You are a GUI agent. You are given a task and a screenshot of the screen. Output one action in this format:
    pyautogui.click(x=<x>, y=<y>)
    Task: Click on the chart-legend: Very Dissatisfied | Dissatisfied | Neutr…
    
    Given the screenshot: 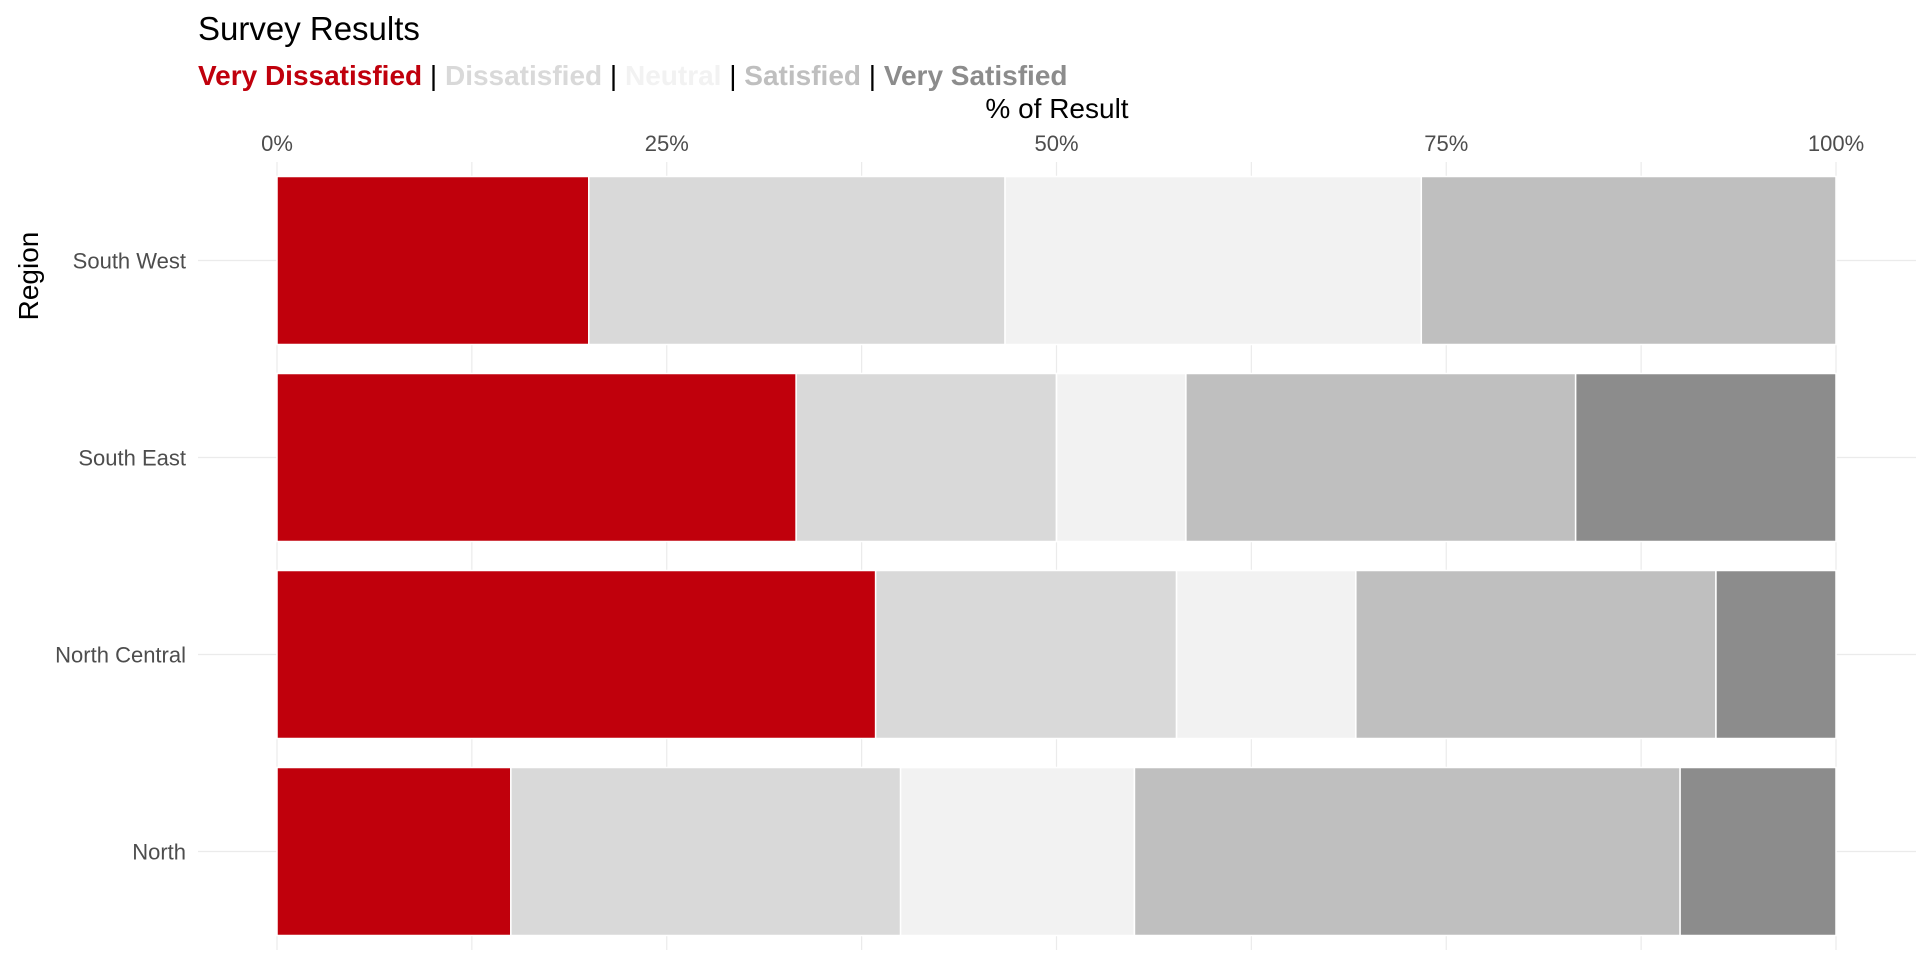 What is the action you would take?
    pyautogui.click(x=633, y=75)
    